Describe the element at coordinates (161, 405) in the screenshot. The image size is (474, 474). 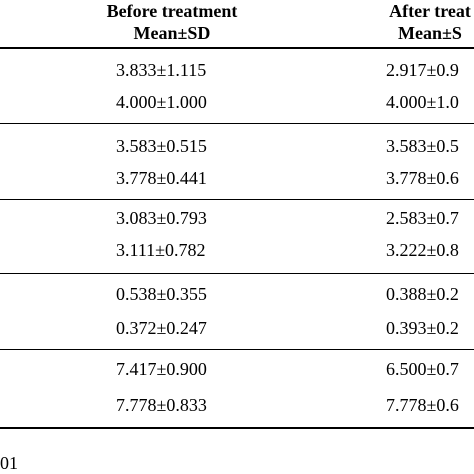
I see `cell-before-10: 7.778±0.833` at that location.